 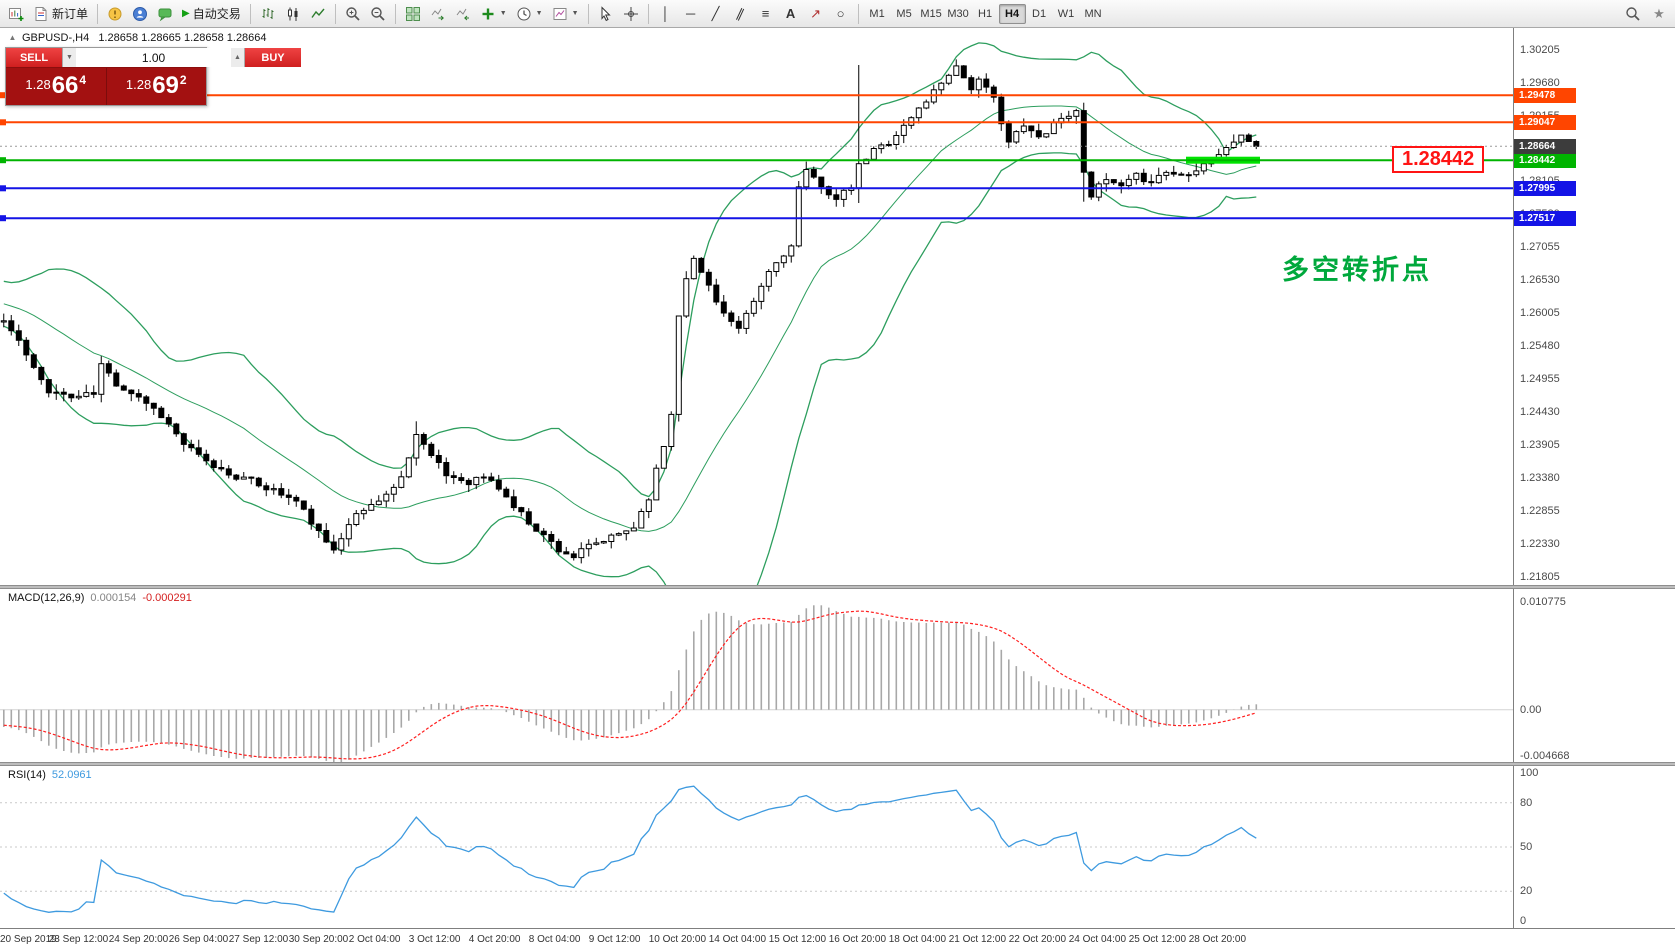 What do you see at coordinates (27, 775) in the screenshot?
I see `rsi-name: RSI(14)` at bounding box center [27, 775].